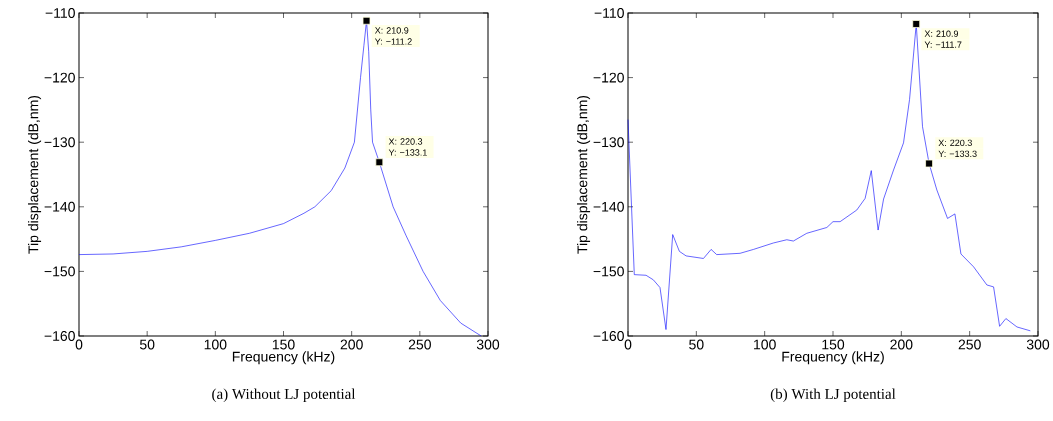 The image size is (1053, 421). I want to click on annotation: Y: −111.7, so click(943, 44).